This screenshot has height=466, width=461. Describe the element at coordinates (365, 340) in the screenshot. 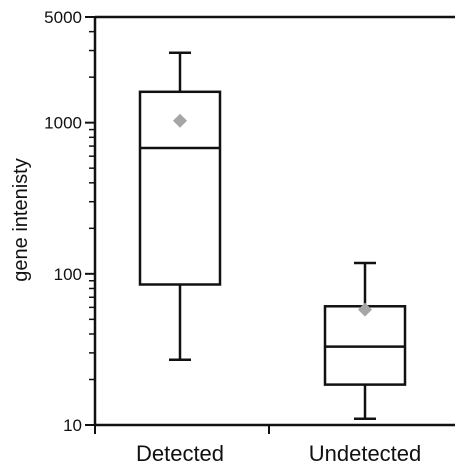

I see `box-undetected` at that location.